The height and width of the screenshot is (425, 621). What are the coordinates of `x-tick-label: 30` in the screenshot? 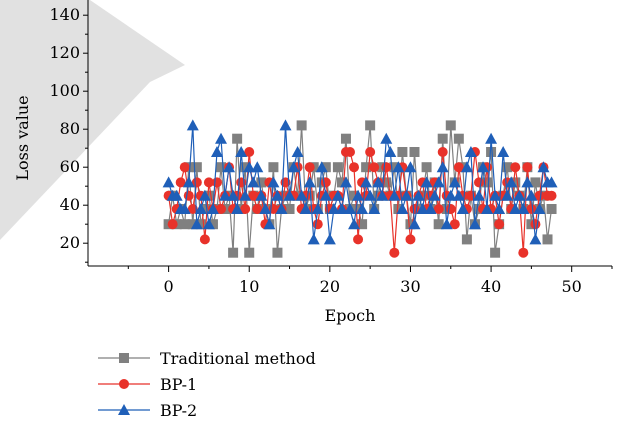 It's located at (410, 286).